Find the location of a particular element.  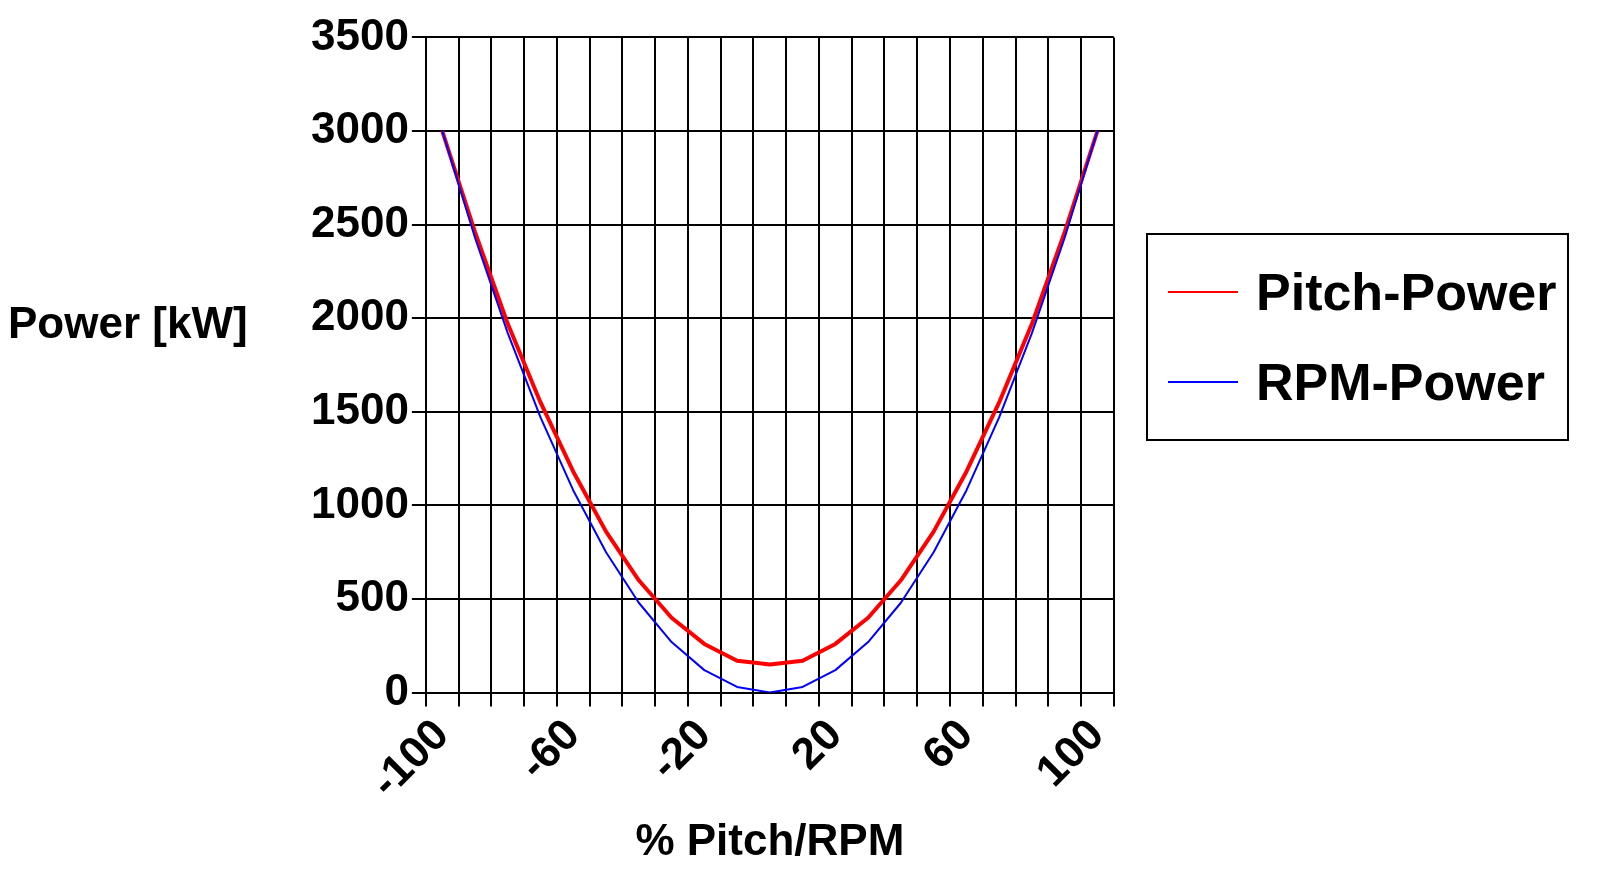

y-tick-label: 1500 is located at coordinates (359, 408).